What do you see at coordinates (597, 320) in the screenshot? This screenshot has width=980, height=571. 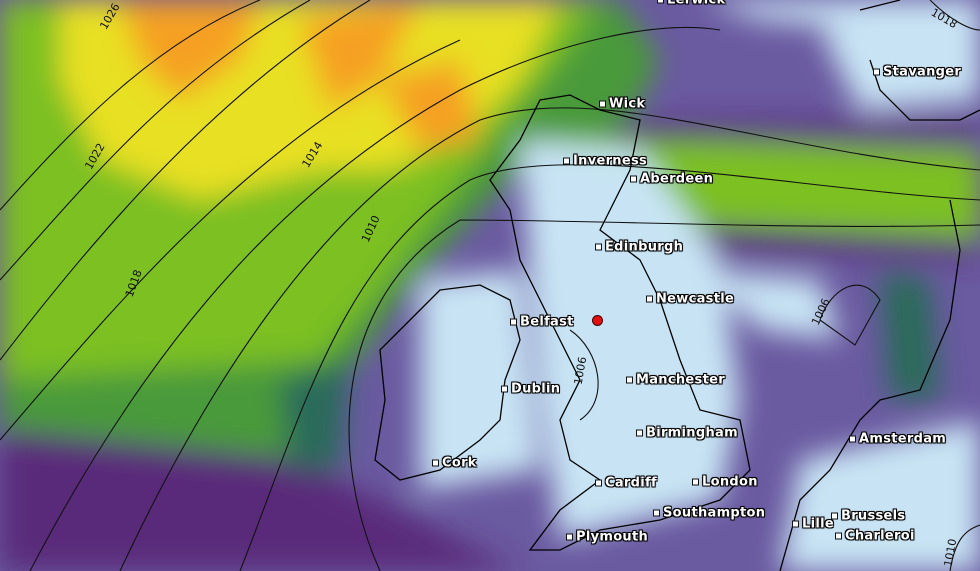 I see `location-marker` at bounding box center [597, 320].